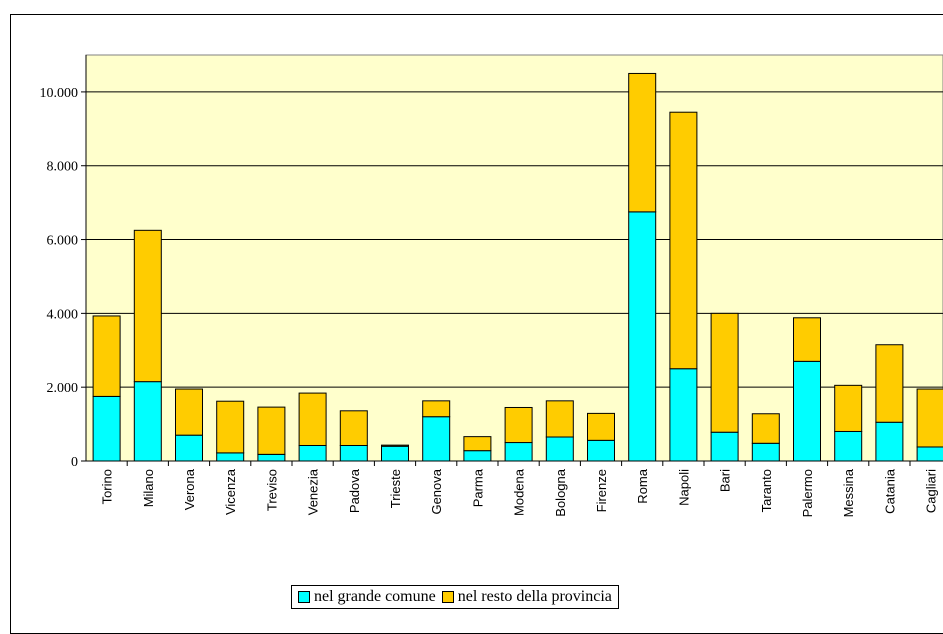 Image resolution: width=943 pixels, height=634 pixels. Describe the element at coordinates (807, 493) in the screenshot. I see `x-tick-label: Palermo` at that location.